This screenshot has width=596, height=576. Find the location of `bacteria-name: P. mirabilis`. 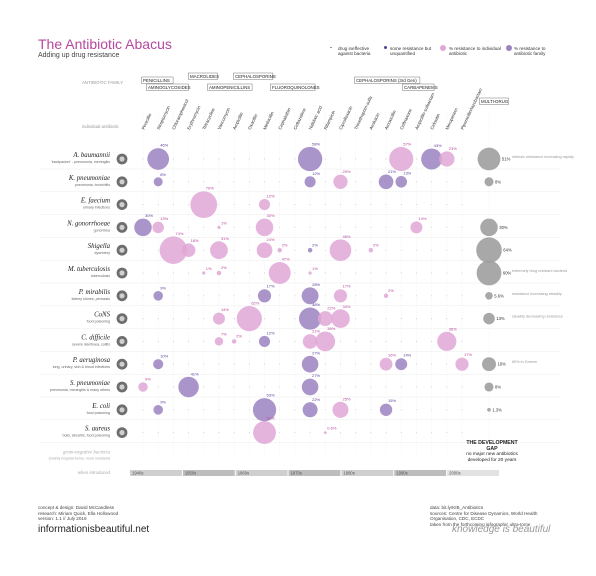

bacteria-name: P. mirabilis is located at coordinates (94, 292).